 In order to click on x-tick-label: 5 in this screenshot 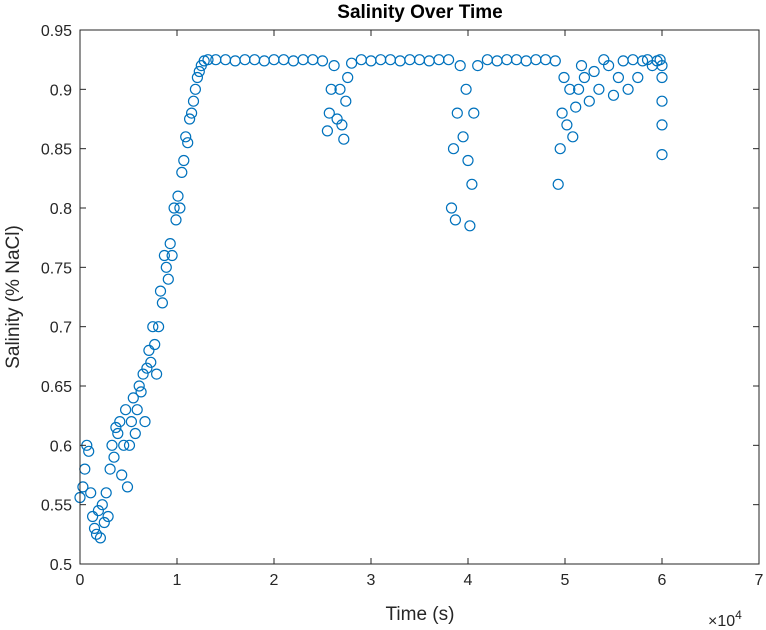, I will do `click(565, 580)`.